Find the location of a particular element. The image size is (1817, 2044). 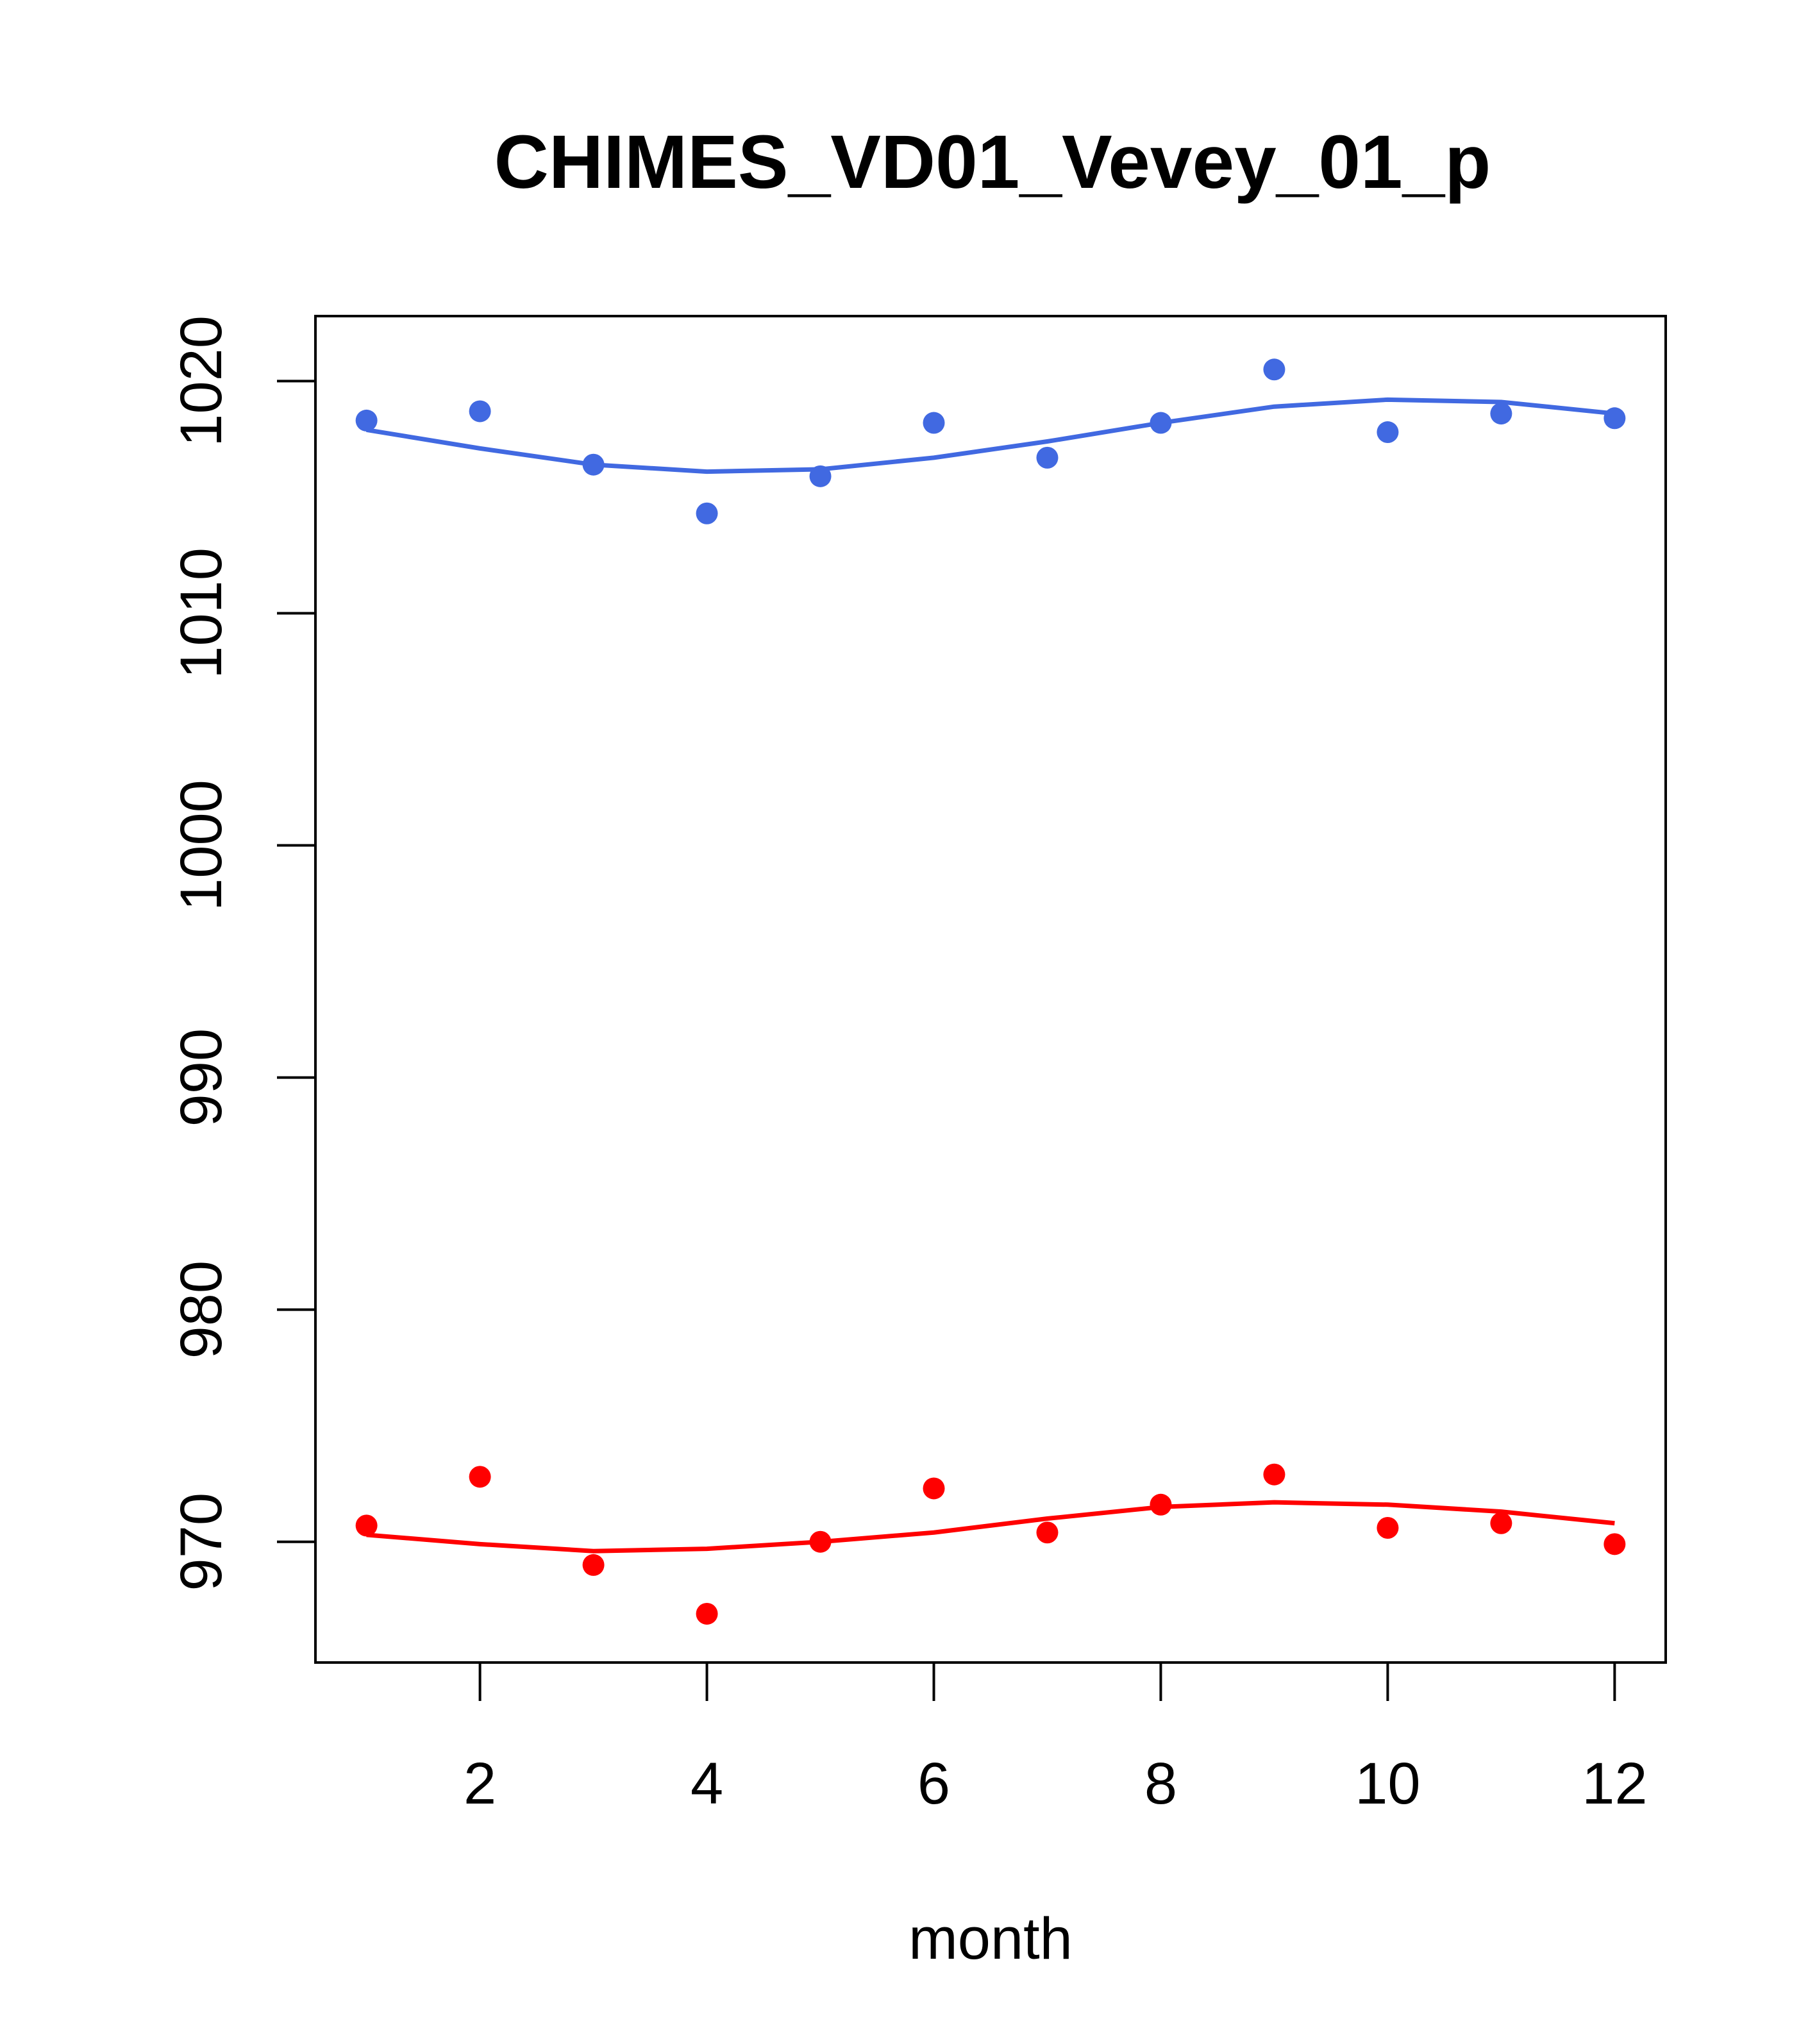

x-axis: 2 4 6 8 10 12 is located at coordinates (1056, 1739).